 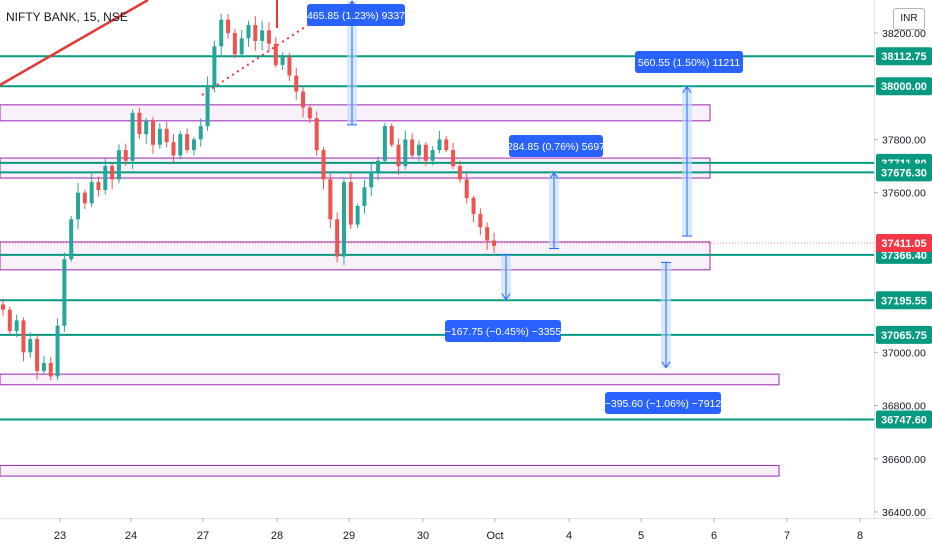 I want to click on time-tick-label: Oct, so click(x=494, y=536).